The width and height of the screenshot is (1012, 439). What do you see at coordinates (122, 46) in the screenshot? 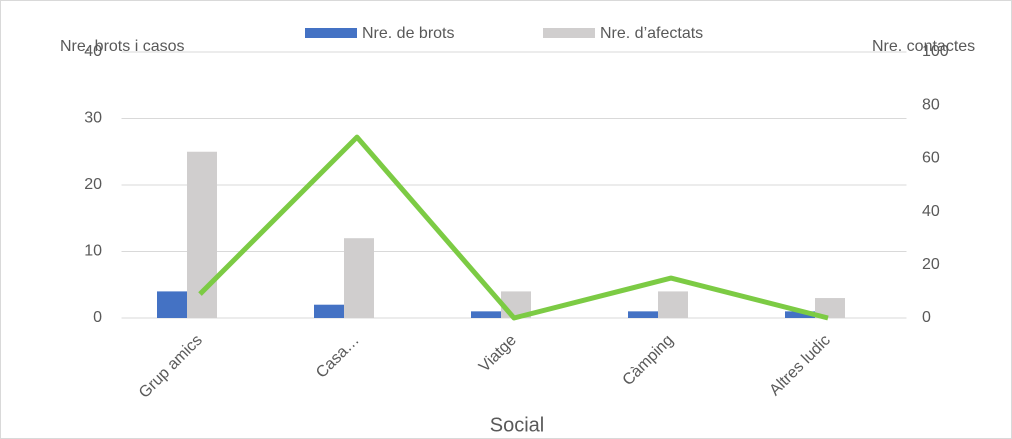
I see `y-axis-label: Nre. brots i casos` at bounding box center [122, 46].